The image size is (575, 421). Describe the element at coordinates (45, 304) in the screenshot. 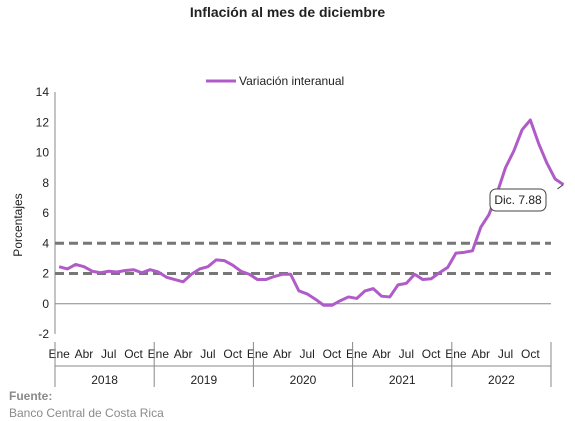

I see `y-tick-label: 0` at that location.